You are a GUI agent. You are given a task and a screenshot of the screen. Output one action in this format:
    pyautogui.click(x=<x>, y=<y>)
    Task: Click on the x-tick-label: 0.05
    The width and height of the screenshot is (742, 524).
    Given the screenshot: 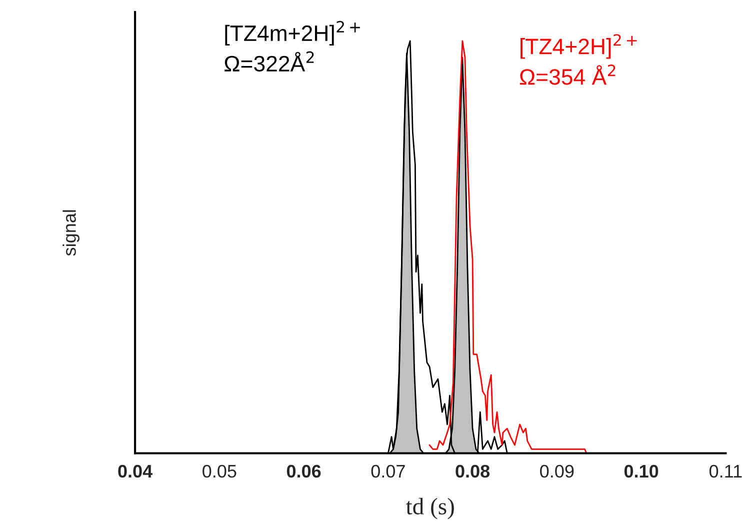 What is the action you would take?
    pyautogui.click(x=219, y=471)
    